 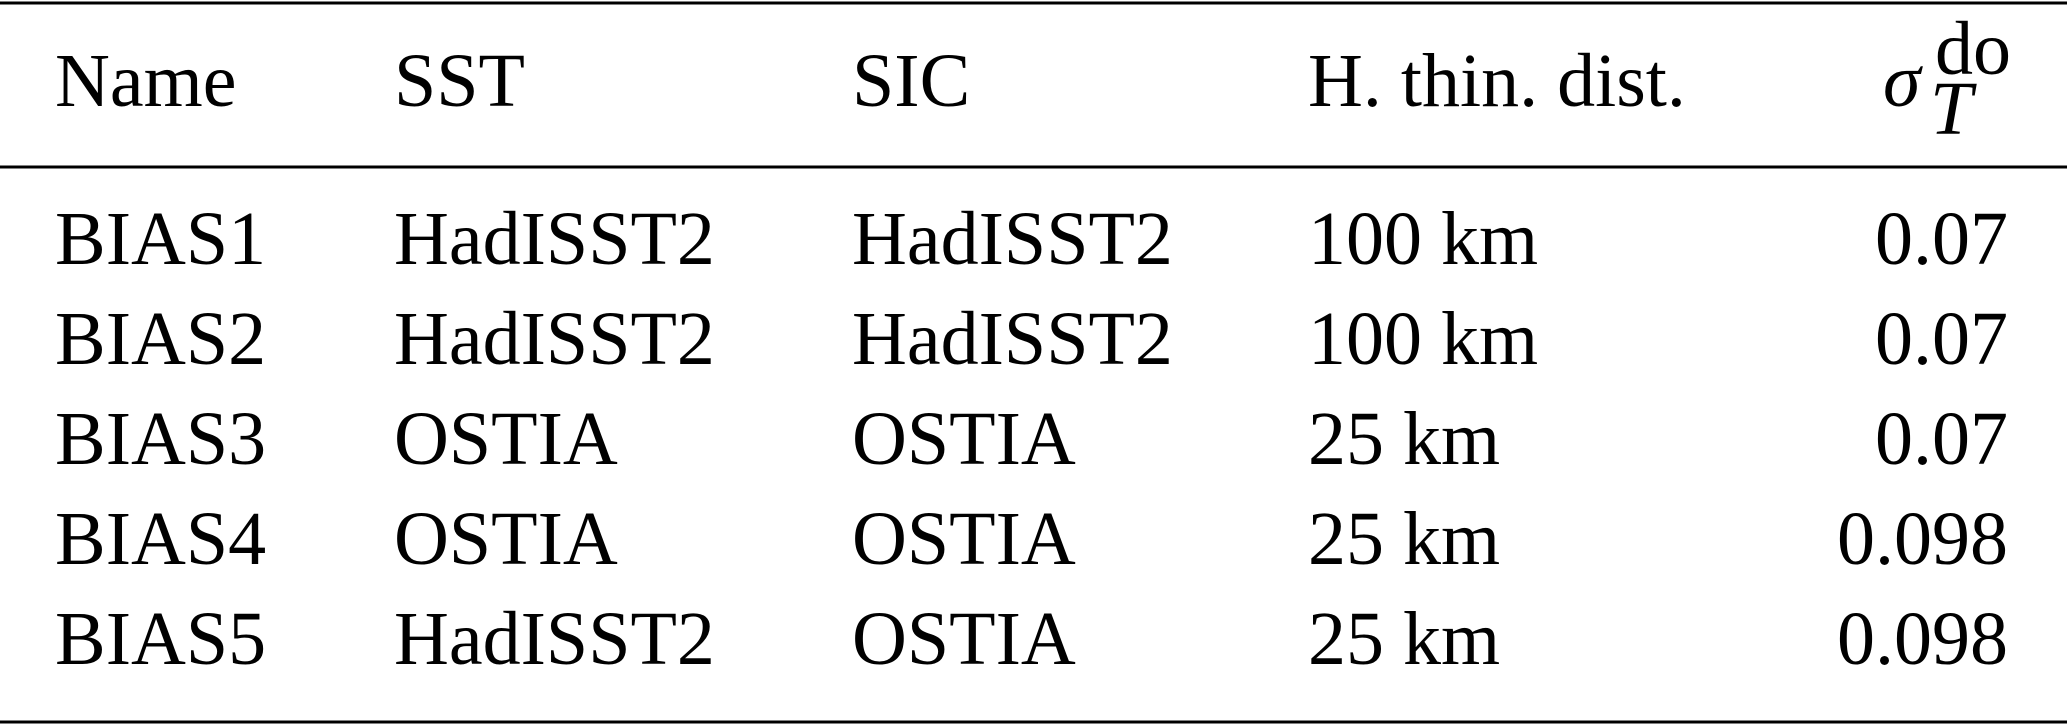 I want to click on sigma-superscript: do, so click(x=1973, y=49).